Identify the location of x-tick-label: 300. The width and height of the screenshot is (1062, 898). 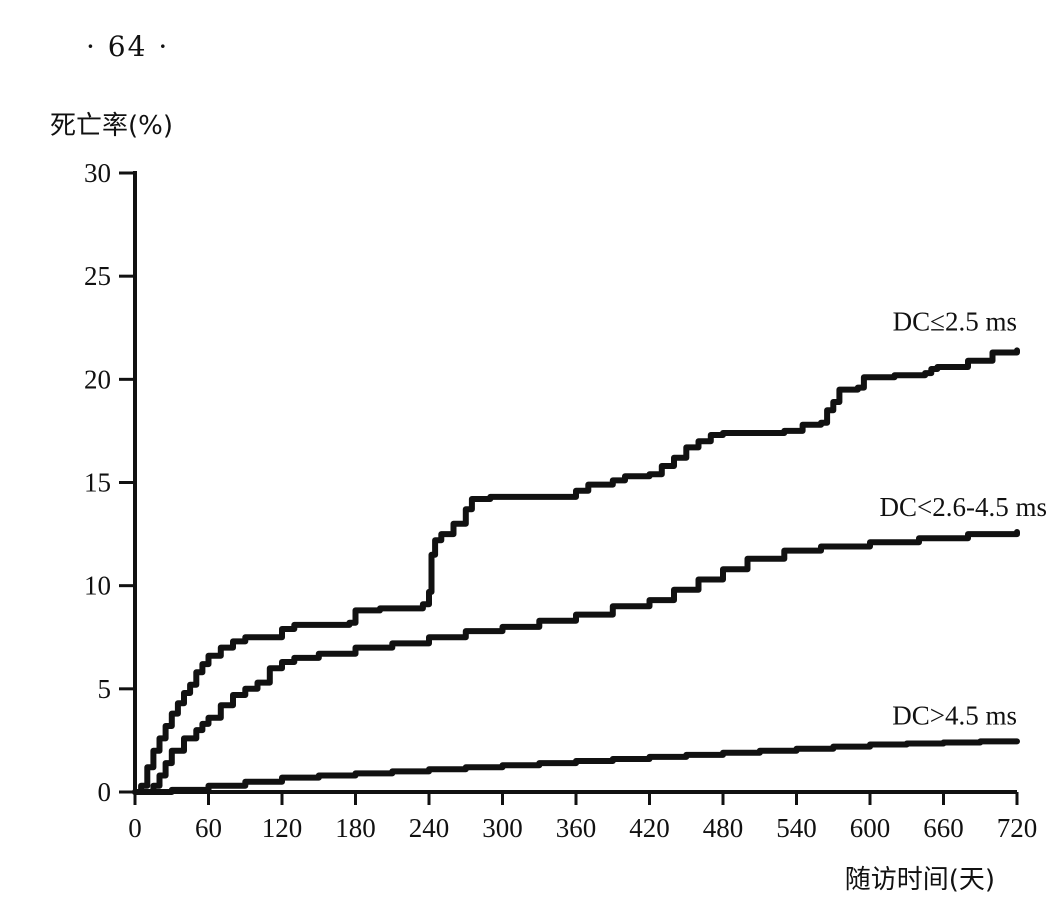
(502, 828).